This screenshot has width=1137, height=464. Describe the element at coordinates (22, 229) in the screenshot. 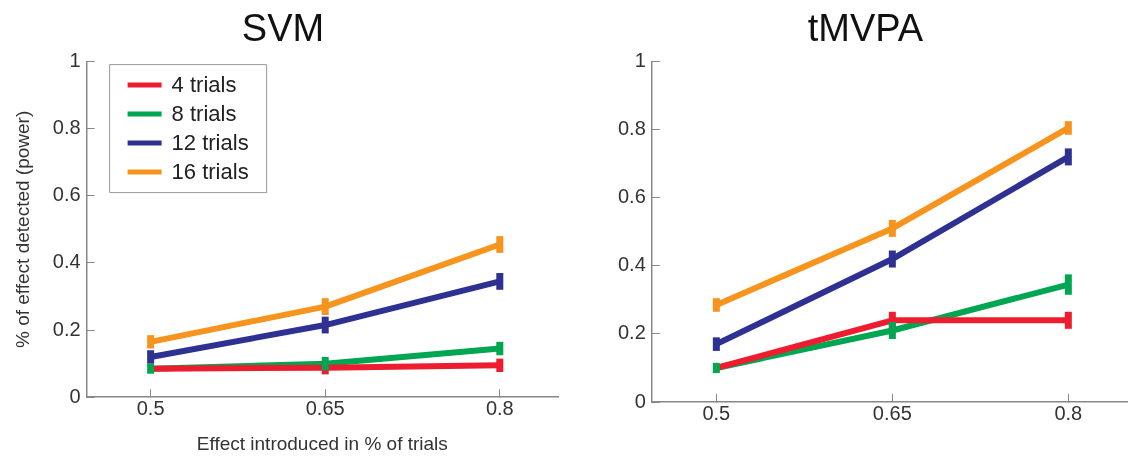

I see `y-axis-title: % of effect detected (power)` at that location.